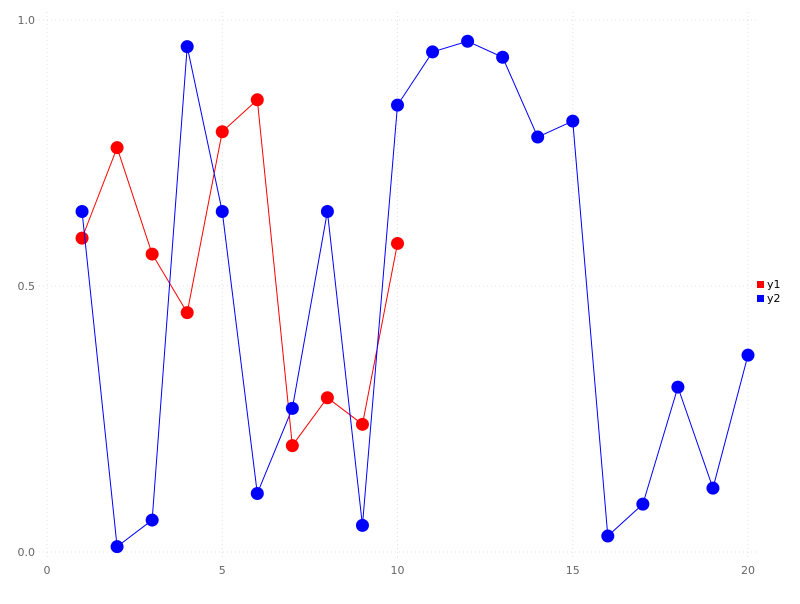 This screenshot has height=604, width=800. What do you see at coordinates (774, 284) in the screenshot?
I see `legend-label-y1: y1` at bounding box center [774, 284].